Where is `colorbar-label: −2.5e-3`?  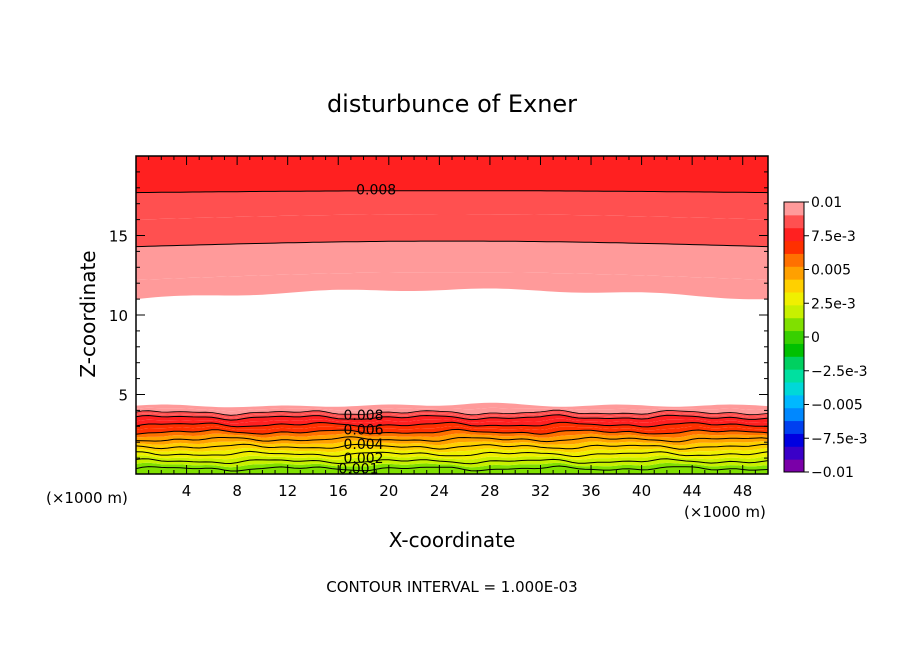 colorbar-label: −2.5e-3 is located at coordinates (839, 372).